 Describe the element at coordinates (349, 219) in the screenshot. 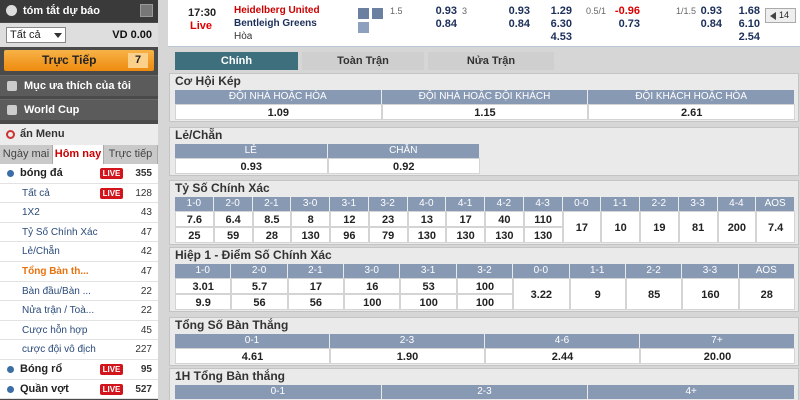

I see `odds-cell: 12` at that location.